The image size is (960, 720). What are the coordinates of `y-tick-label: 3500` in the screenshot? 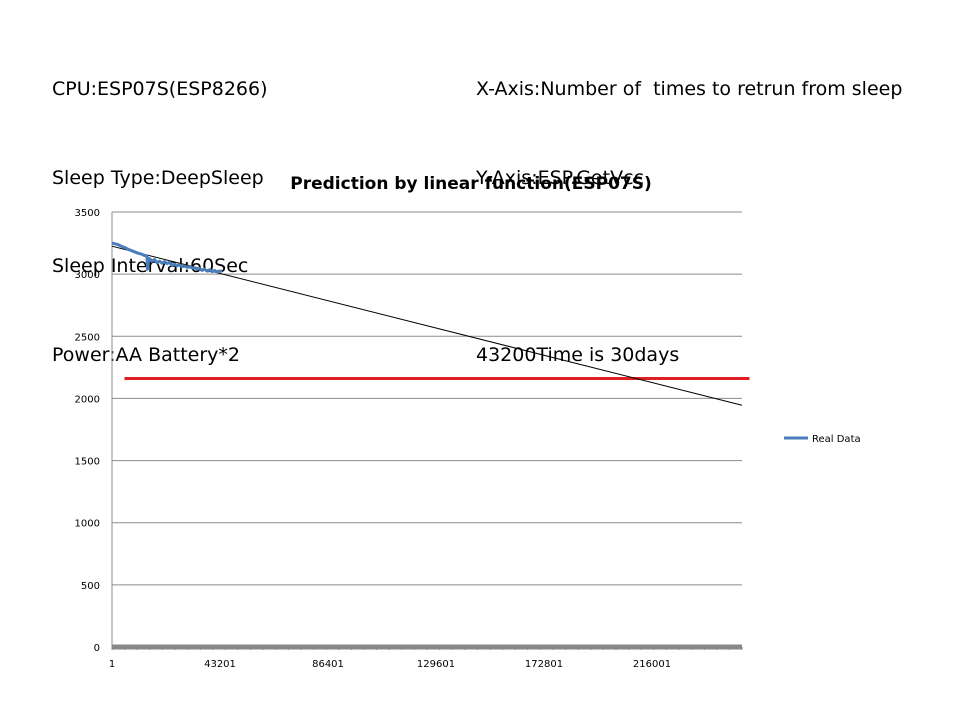 It's located at (87, 213).